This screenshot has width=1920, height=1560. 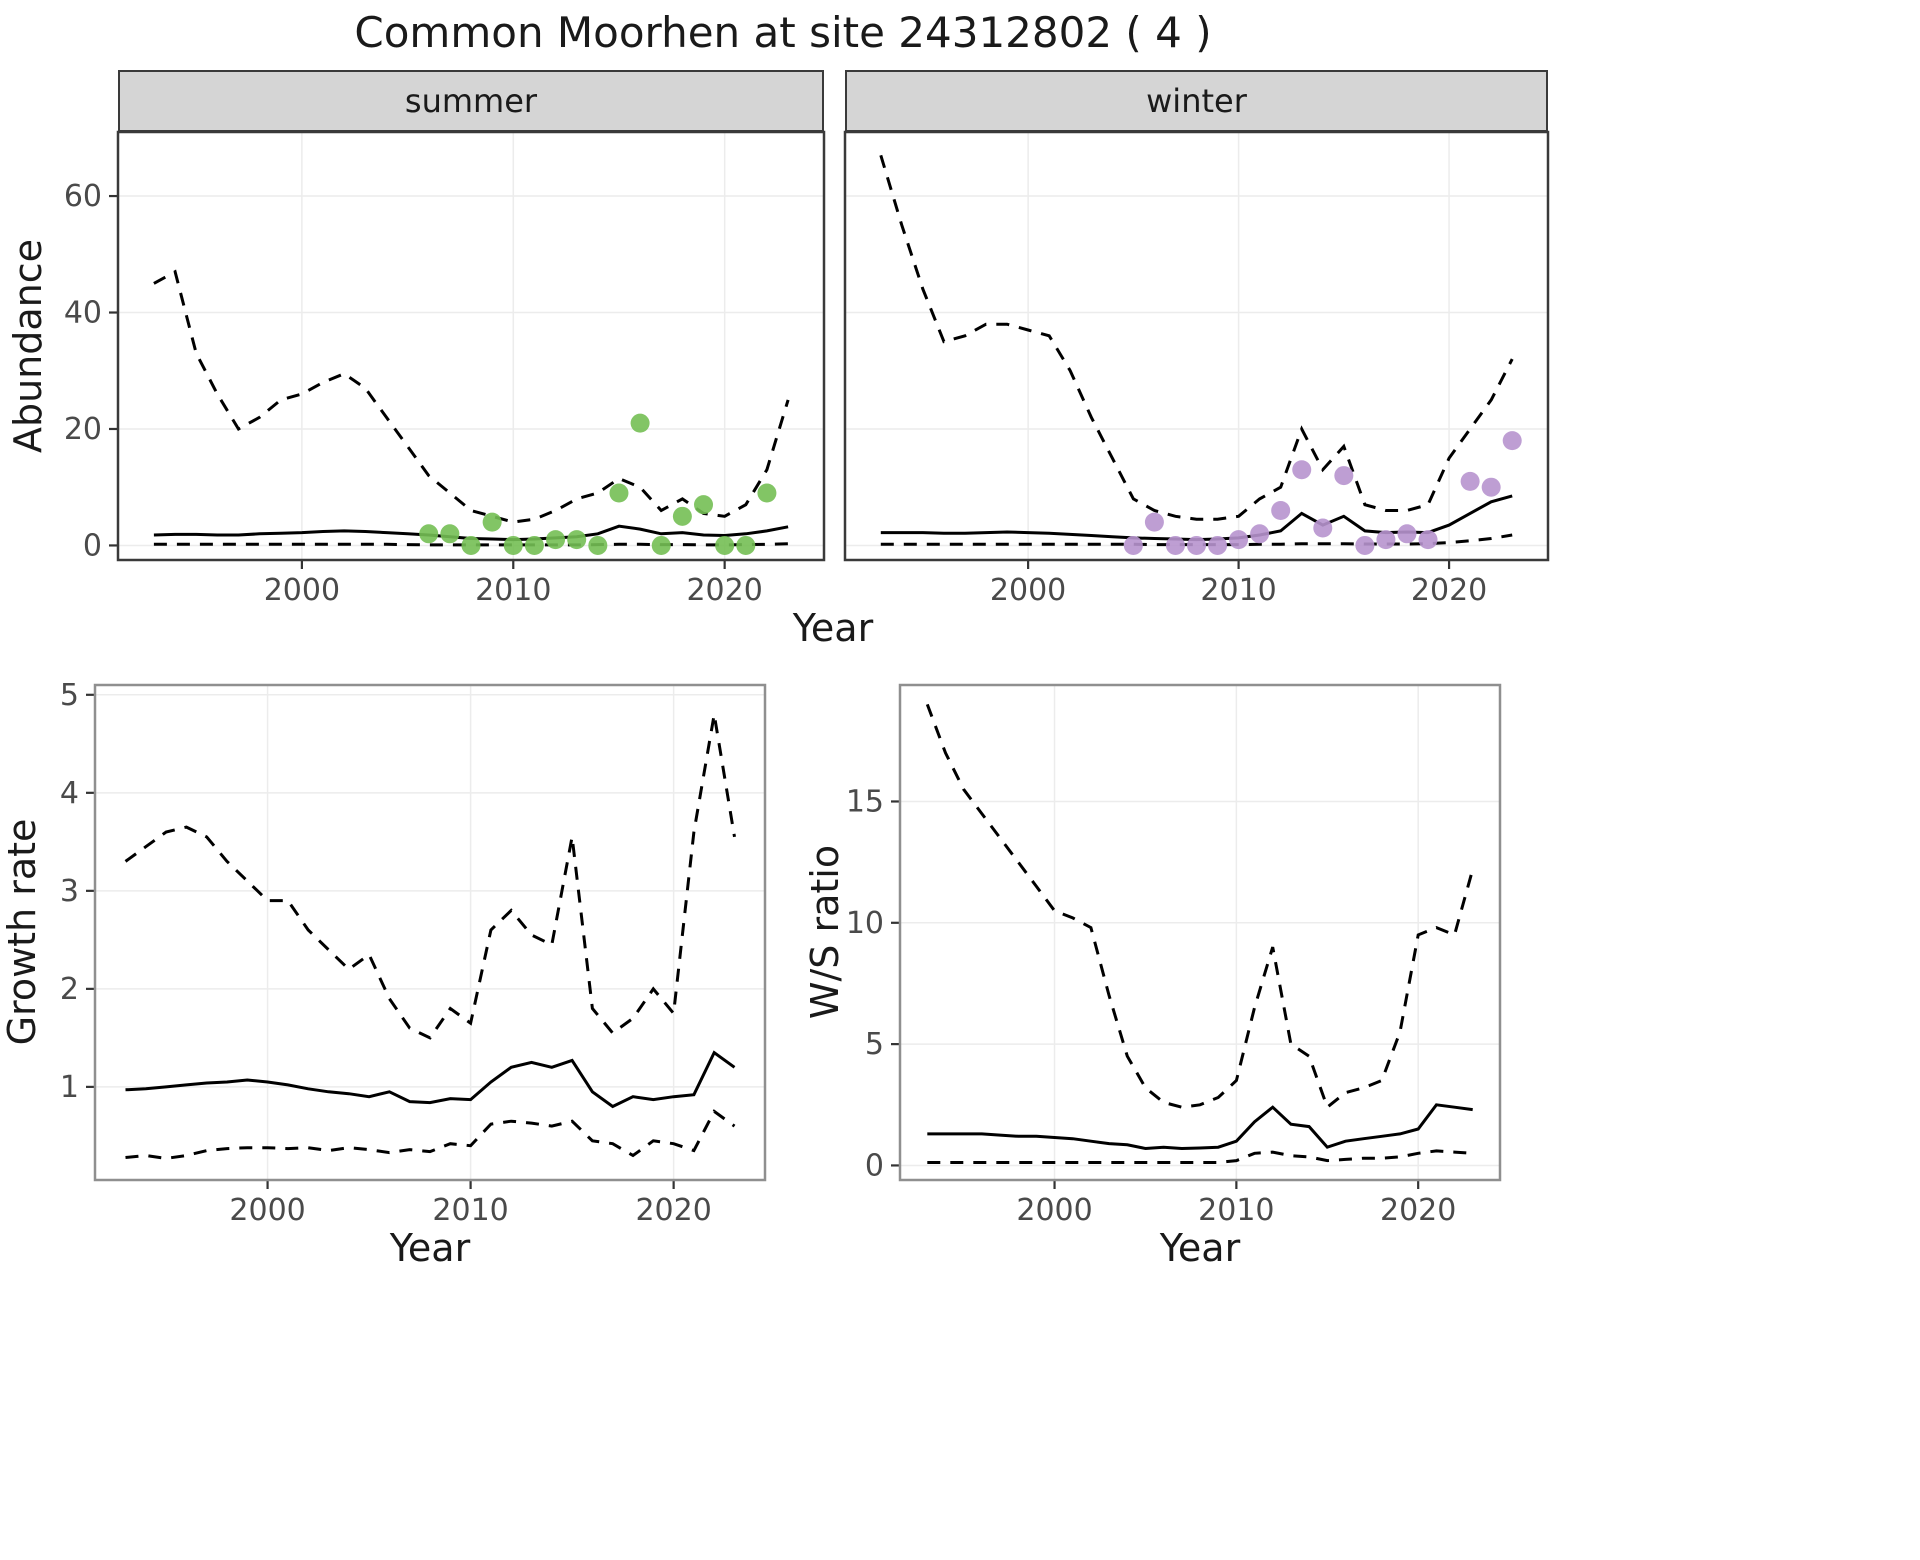 I want to click on y-tick-label: 60, so click(x=83, y=196).